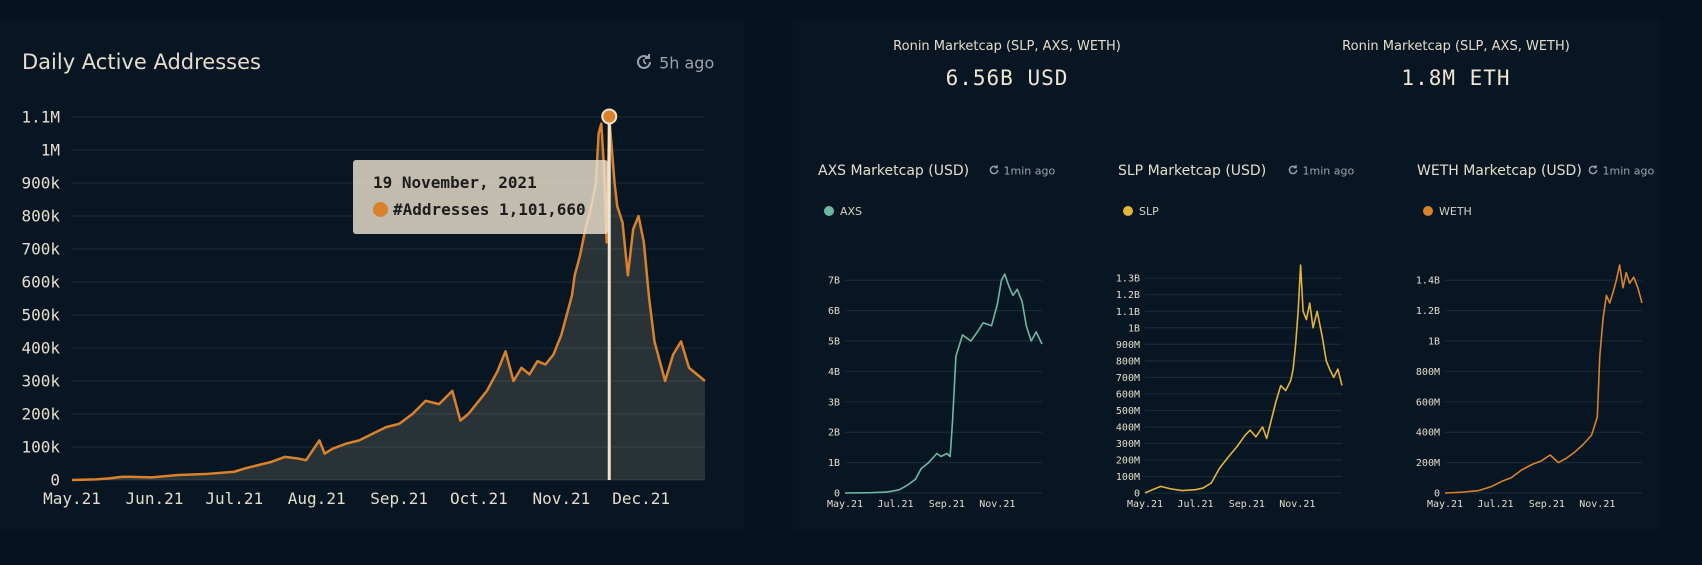 The height and width of the screenshot is (565, 1702). Describe the element at coordinates (1128, 411) in the screenshot. I see `y-tick-label: 500M` at that location.